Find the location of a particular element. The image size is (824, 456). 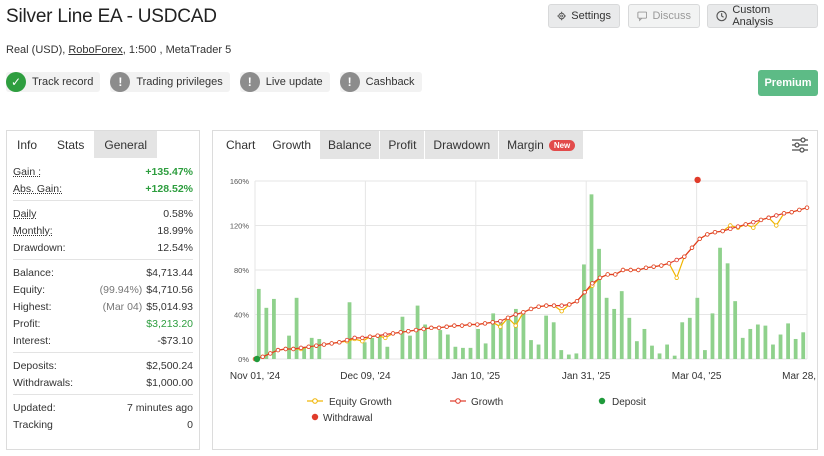

tab-info: Info is located at coordinates (27, 144).